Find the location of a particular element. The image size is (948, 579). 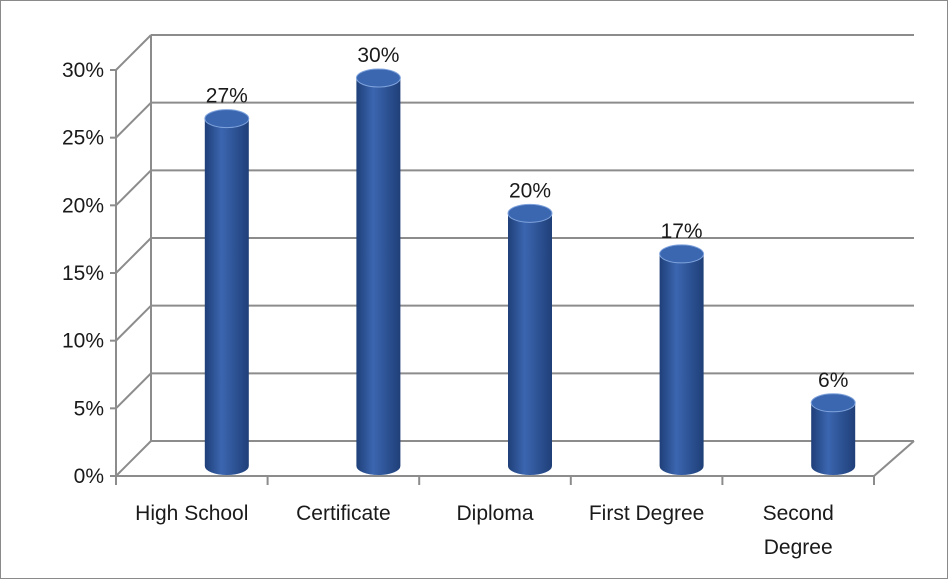

y-tick-label: 25% is located at coordinates (83, 138).